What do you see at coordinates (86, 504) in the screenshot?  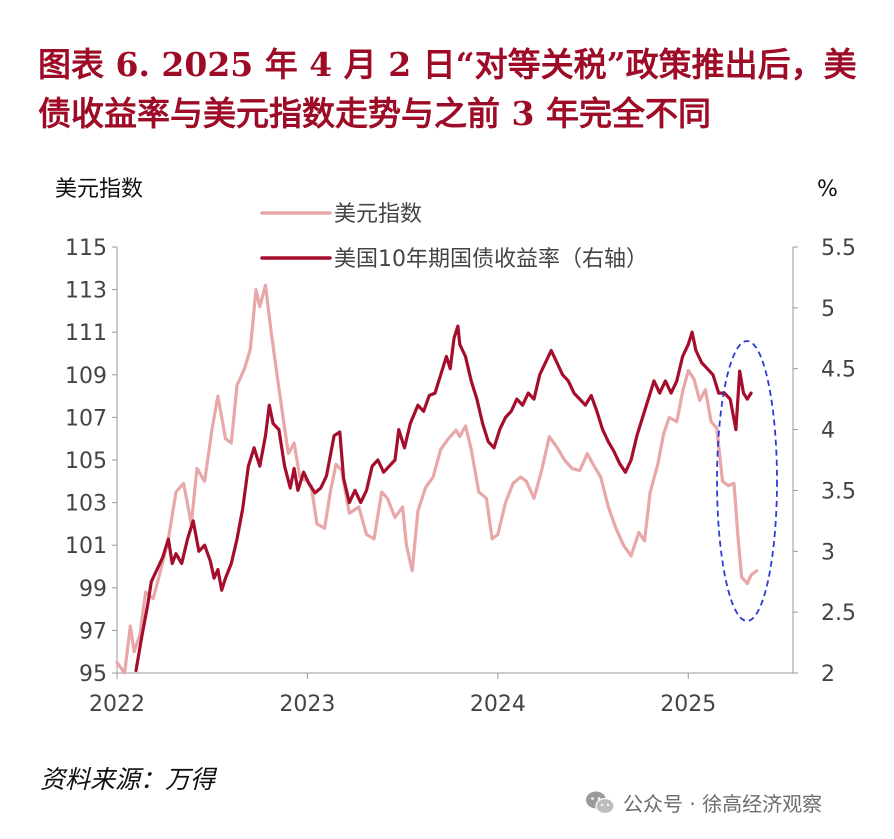 I see `left-tick-label: 103` at bounding box center [86, 504].